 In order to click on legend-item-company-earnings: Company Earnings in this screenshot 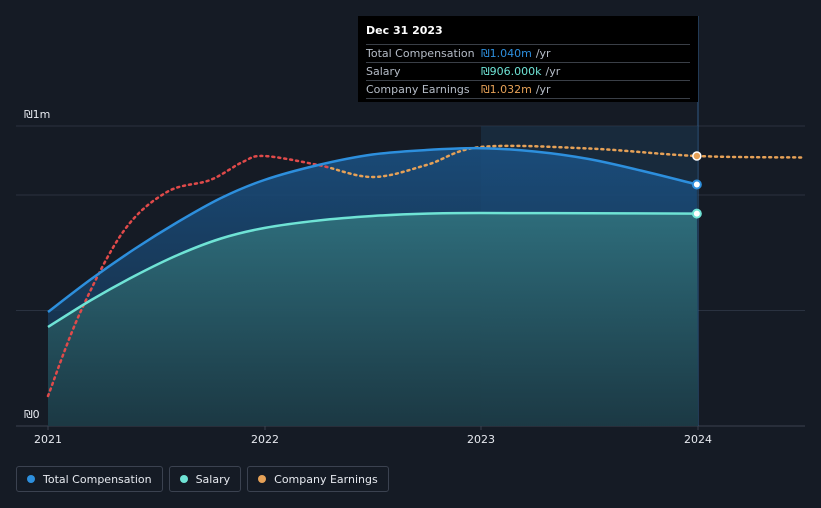, I will do `click(318, 479)`.